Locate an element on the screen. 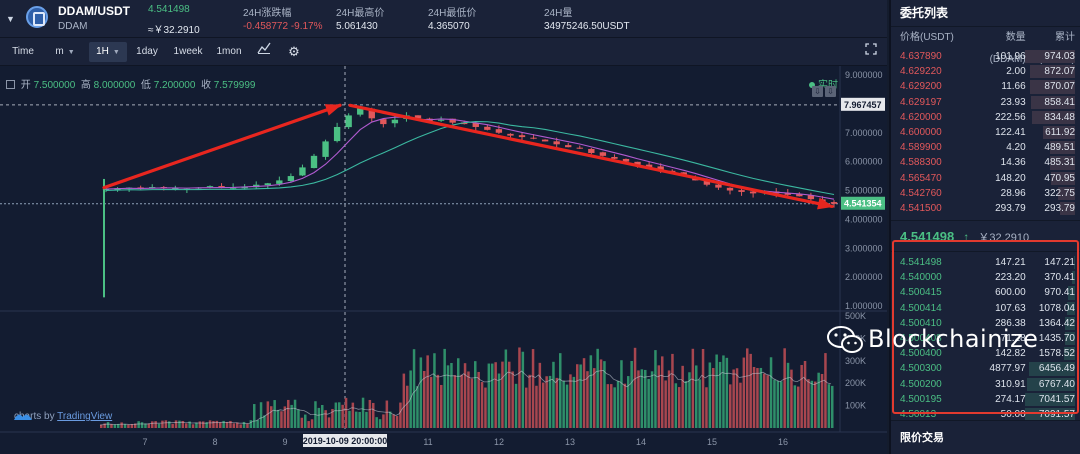 Image resolution: width=1080 pixels, height=454 pixels. bid-amount: 71.28 is located at coordinates (1013, 338).